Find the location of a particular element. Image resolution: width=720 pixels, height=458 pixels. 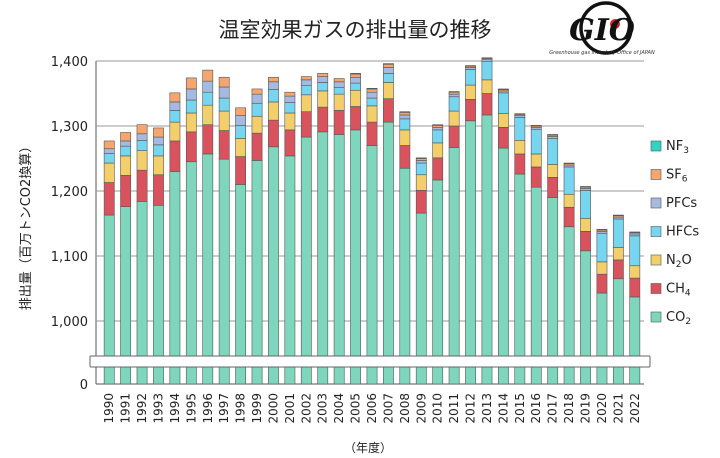

bar-hfcs-2002 is located at coordinates (306, 90).